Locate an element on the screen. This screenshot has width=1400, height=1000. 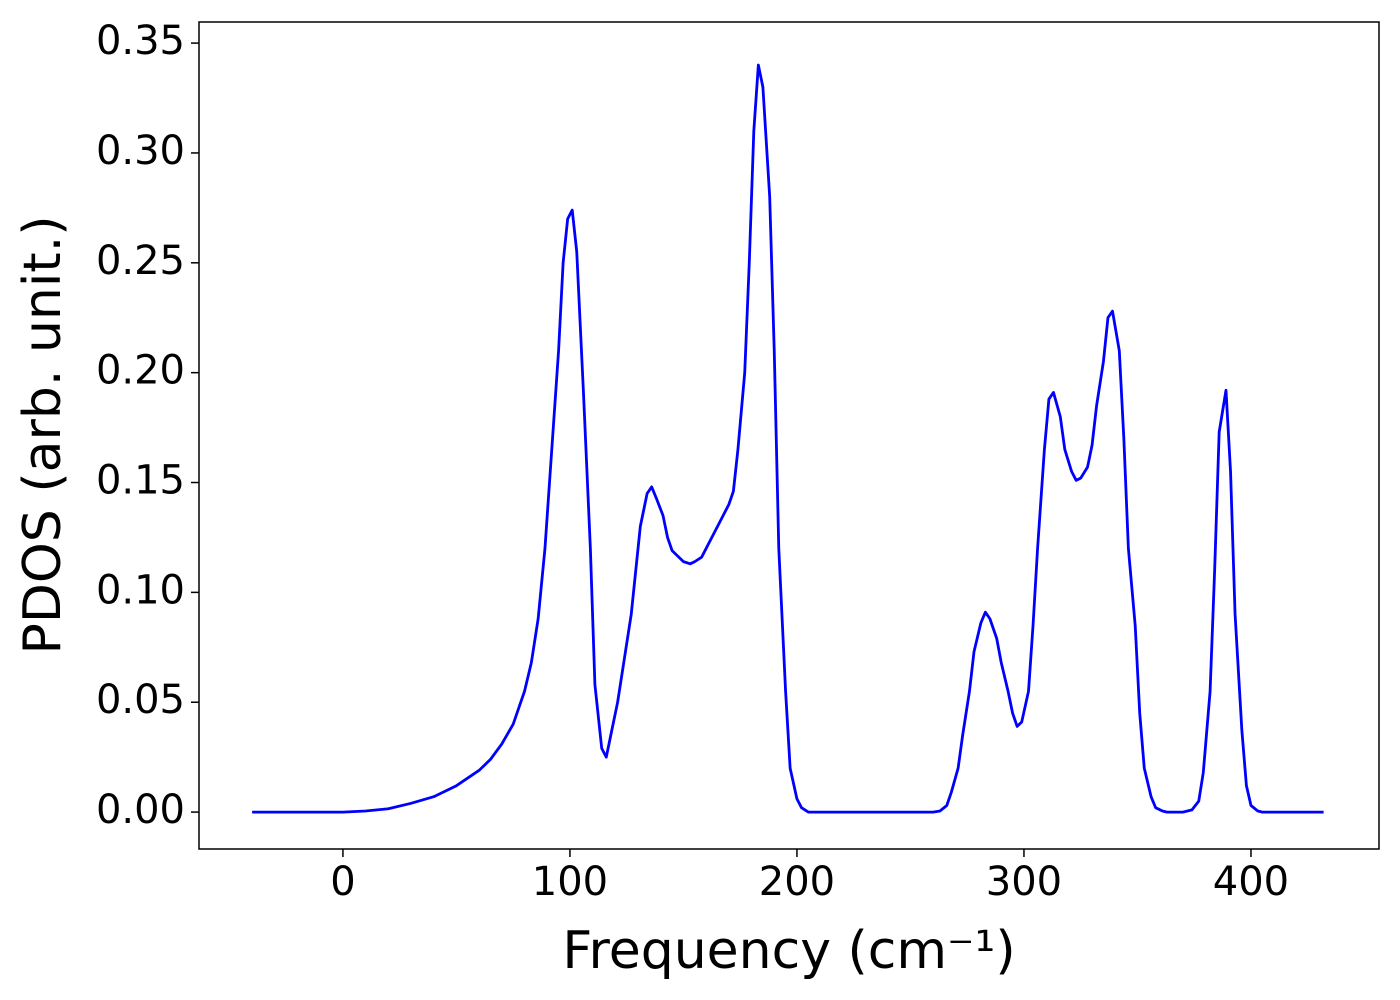
x-tick-label: 0 is located at coordinates (342, 882).